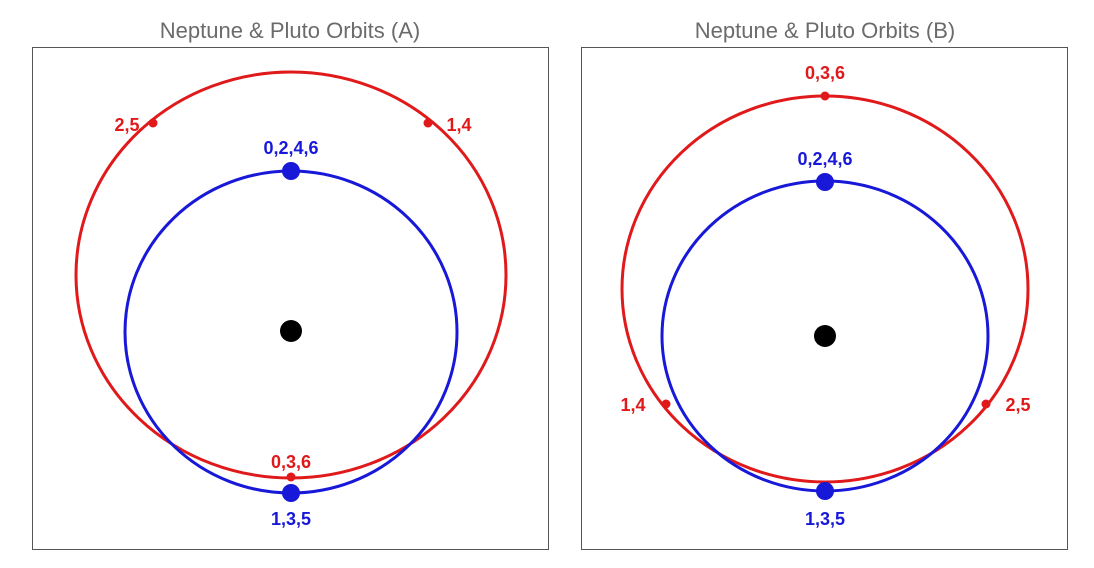 This screenshot has height=568, width=1094. Describe the element at coordinates (825, 30) in the screenshot. I see `panel-title: Neptune & Pluto Orbits (B)` at that location.